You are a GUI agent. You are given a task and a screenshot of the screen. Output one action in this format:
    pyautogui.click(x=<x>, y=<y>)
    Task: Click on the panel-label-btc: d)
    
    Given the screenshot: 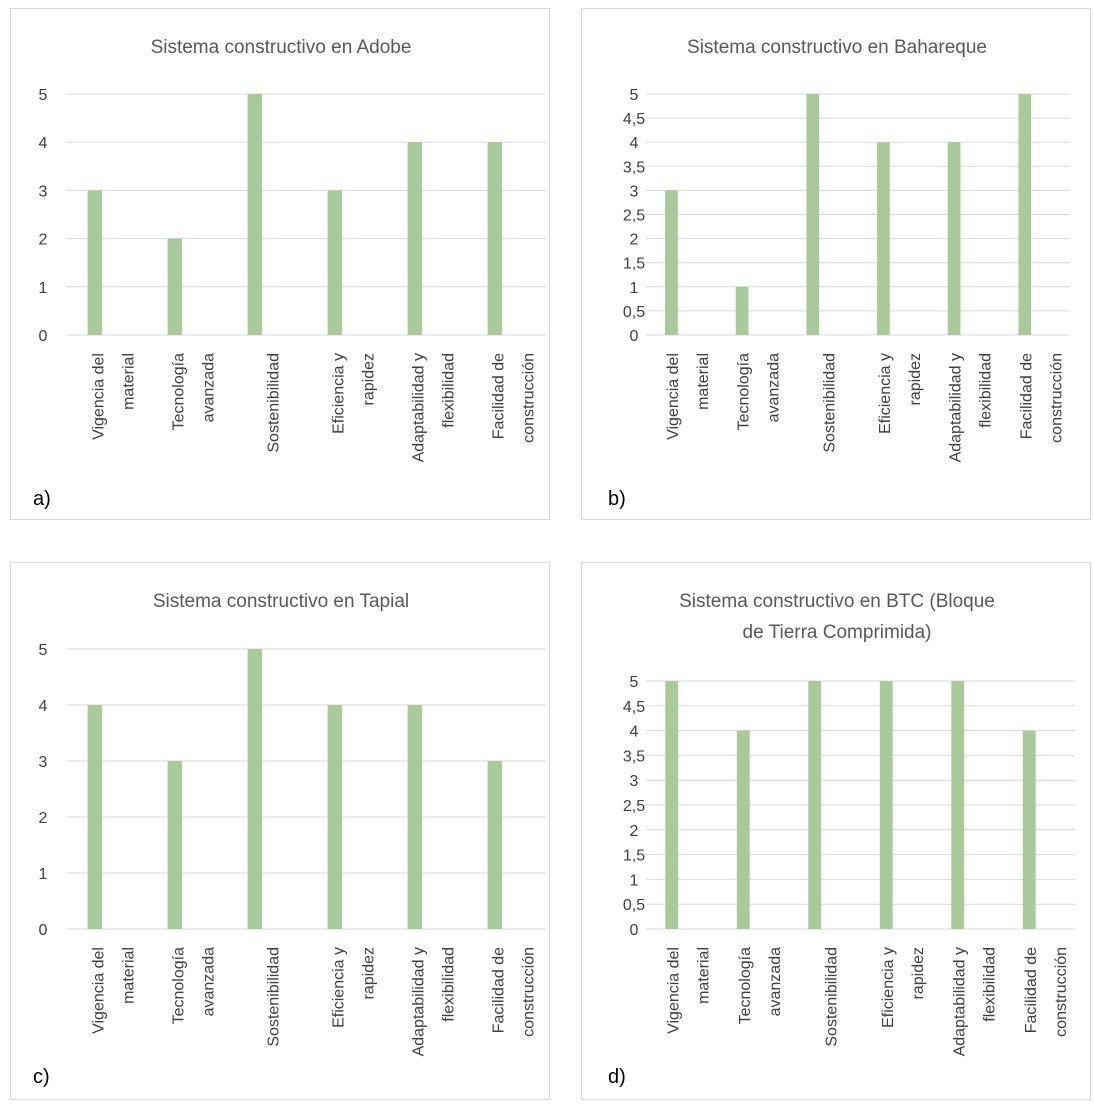 What is the action you would take?
    pyautogui.click(x=617, y=1077)
    